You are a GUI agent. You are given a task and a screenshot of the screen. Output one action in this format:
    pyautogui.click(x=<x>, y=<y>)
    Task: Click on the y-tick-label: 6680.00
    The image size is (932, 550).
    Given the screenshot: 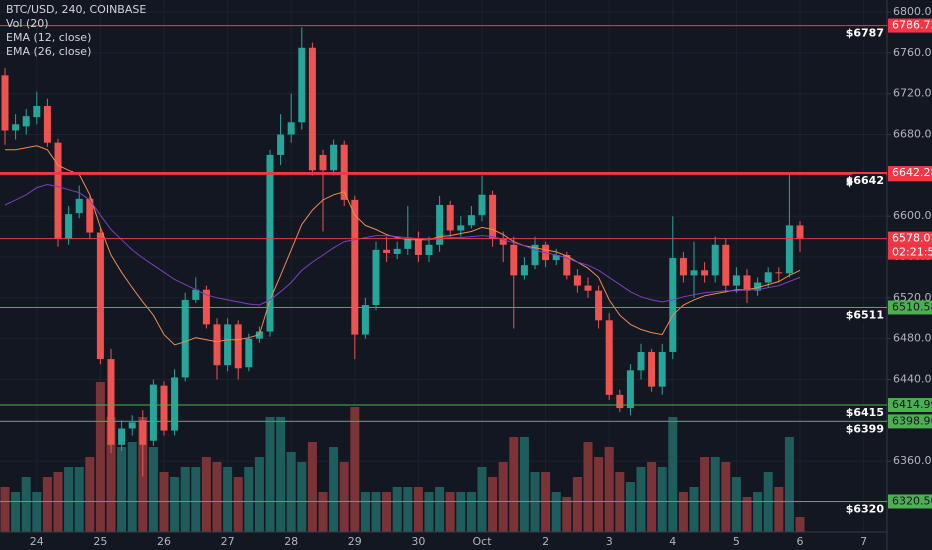 What is the action you would take?
    pyautogui.click(x=912, y=134)
    